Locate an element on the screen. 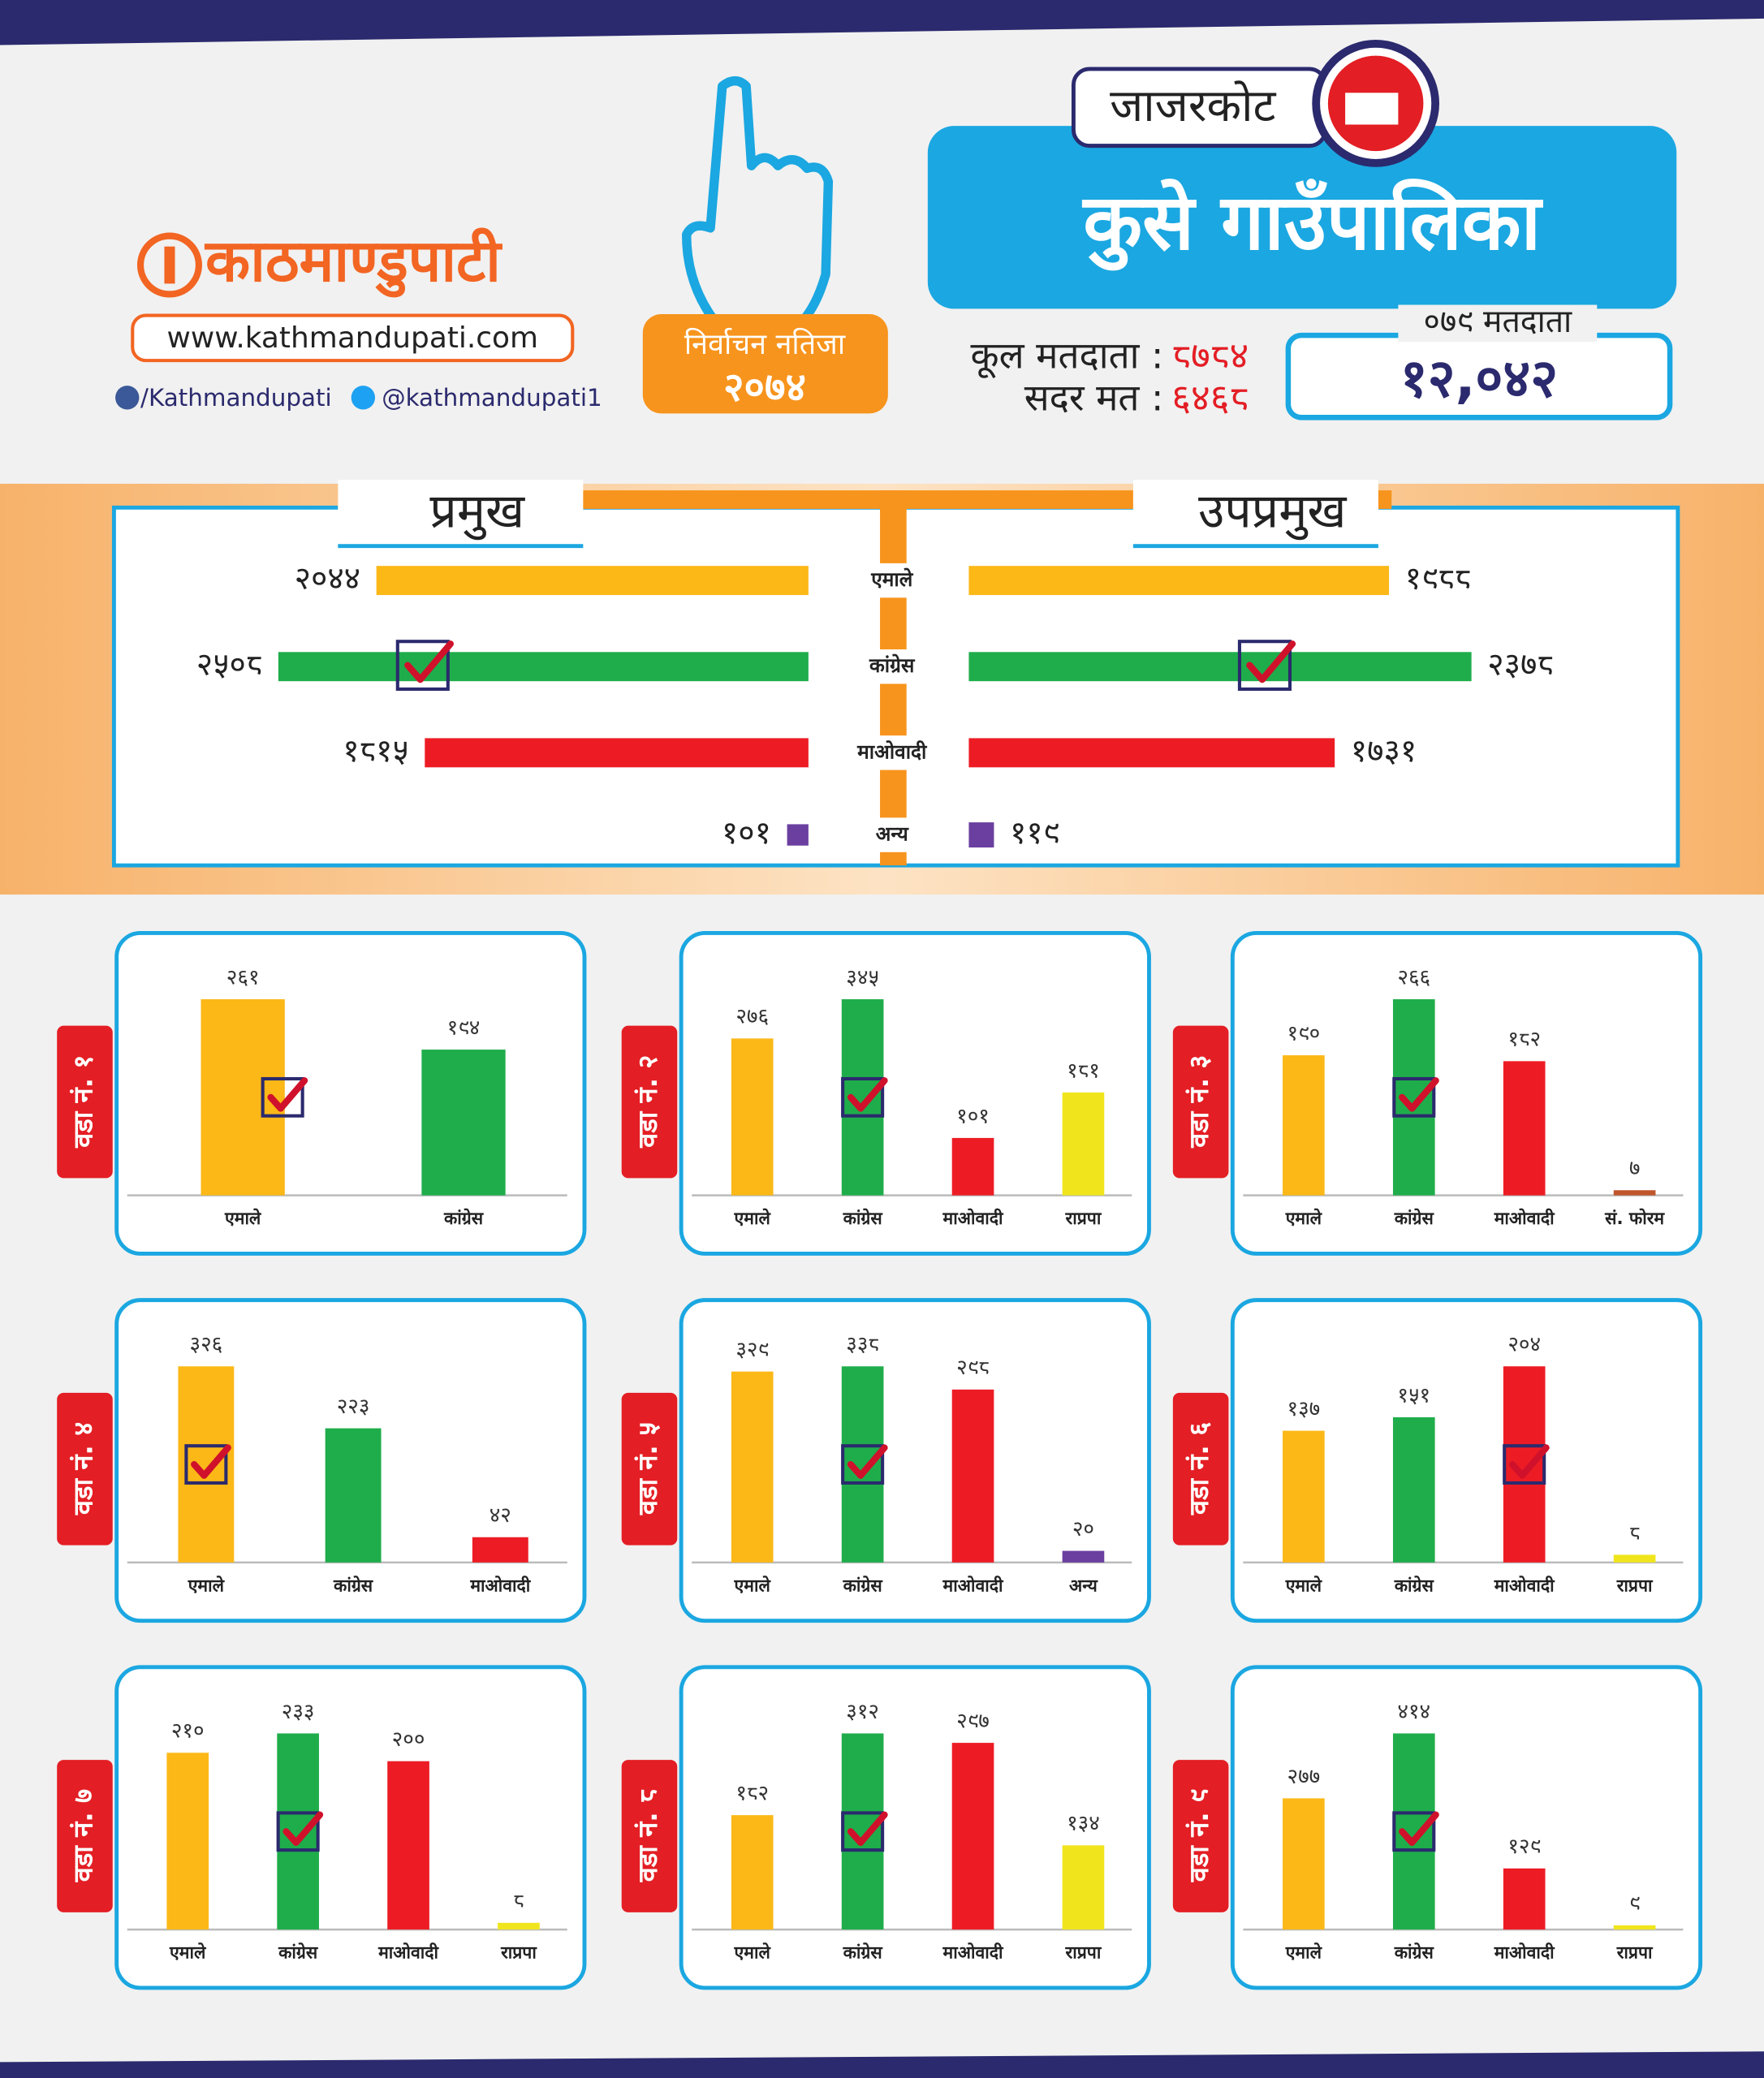 This screenshot has width=1764, height=2078. section-header: उपप्रमुख is located at coordinates (1272, 512).